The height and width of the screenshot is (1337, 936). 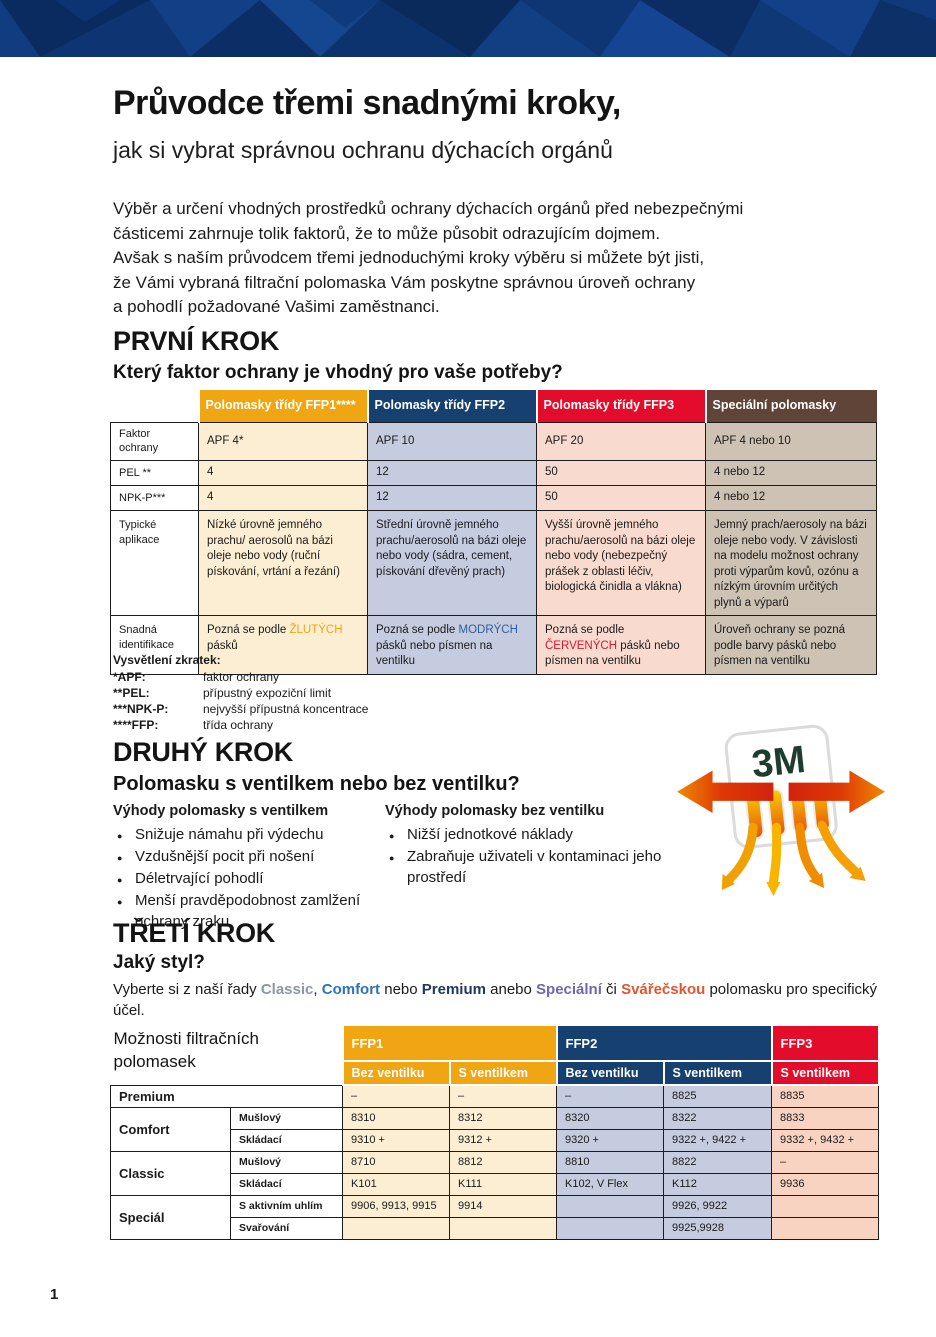 I want to click on abbreviation-item: *APF: faktor ochrany, so click(x=240, y=677).